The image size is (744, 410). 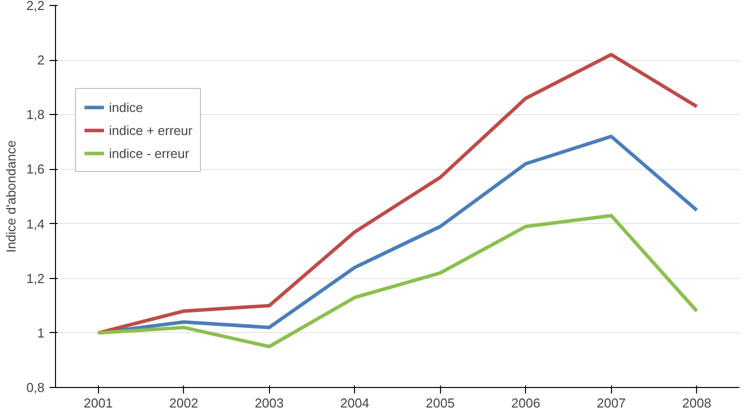 I want to click on y-tick-label: 1,8, so click(x=35, y=114).